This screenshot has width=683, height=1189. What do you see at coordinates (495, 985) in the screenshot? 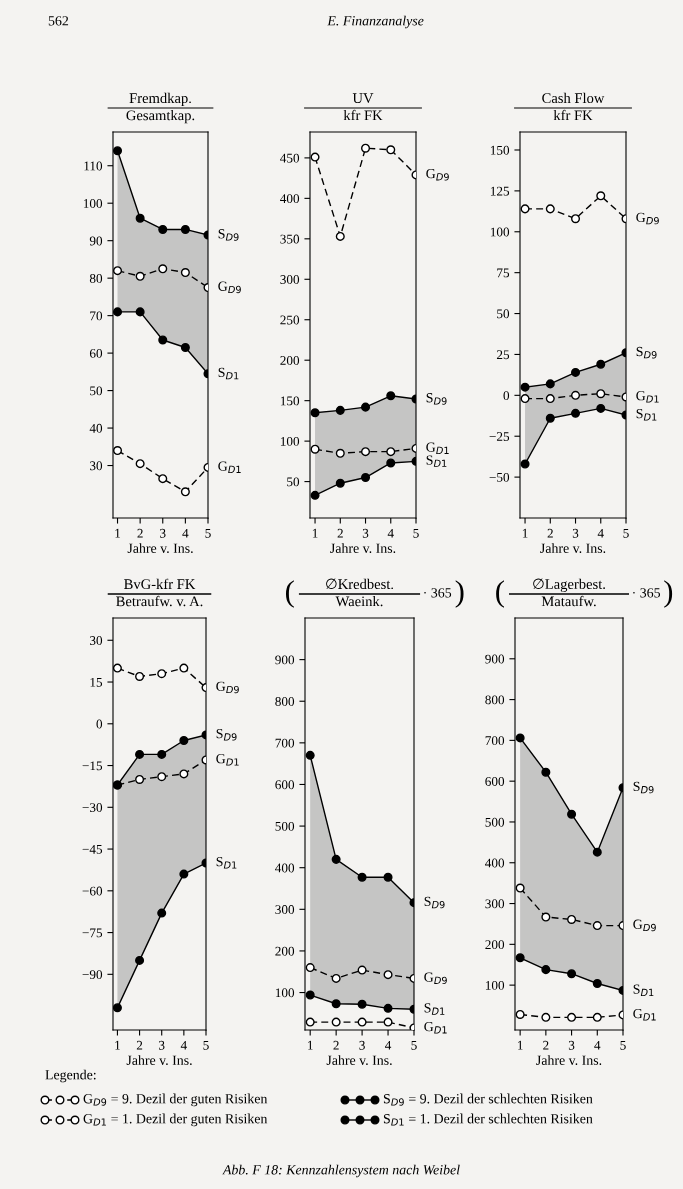
I see `y-tick-label: 100` at bounding box center [495, 985].